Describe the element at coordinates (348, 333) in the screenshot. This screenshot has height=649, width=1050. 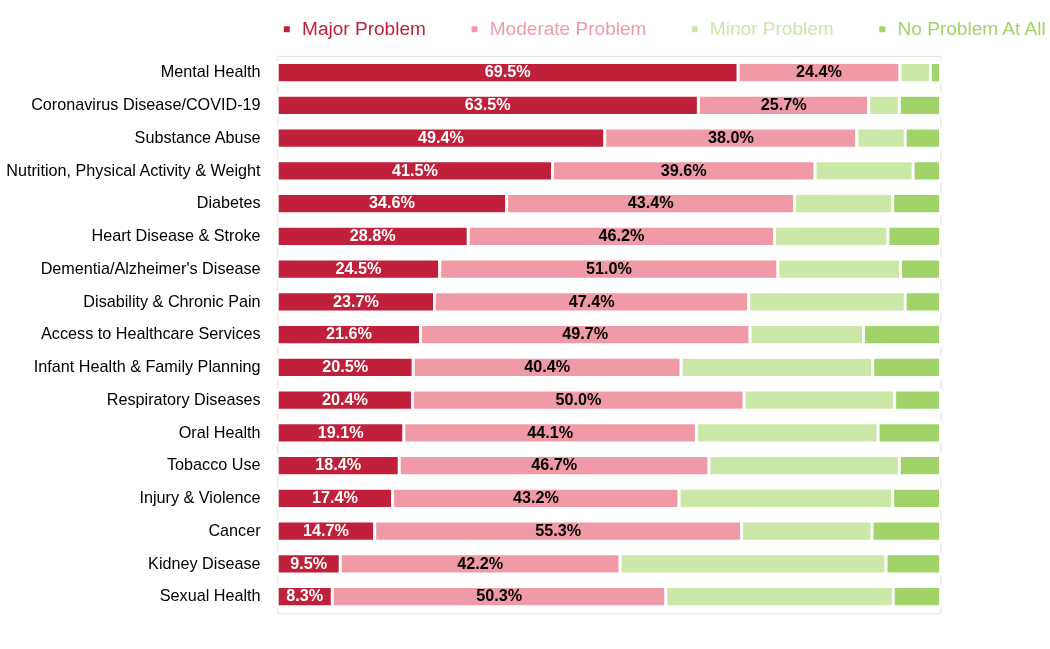
I see `data-label: 21.6%` at that location.